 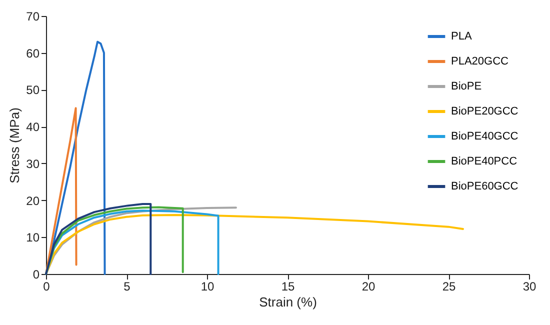 I want to click on x-tick-label: 5, so click(x=127, y=287).